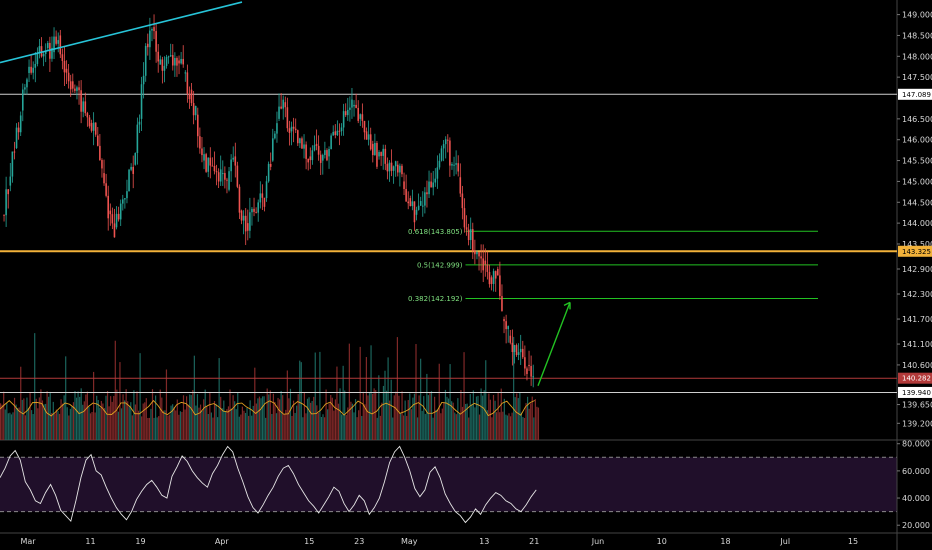  I want to click on rsi-tick-label: 20.000, so click(916, 525).